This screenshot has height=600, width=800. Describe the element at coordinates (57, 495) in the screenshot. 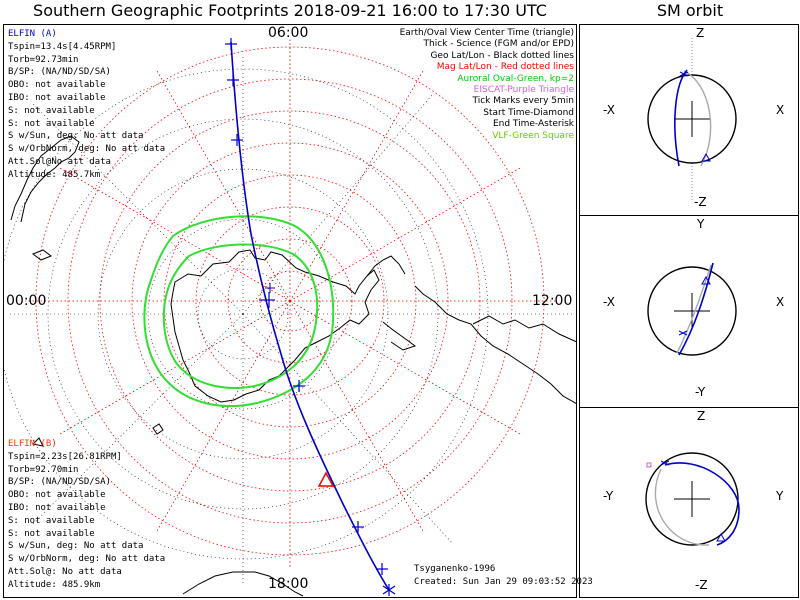

I see `elfin-b-line: OBO: not available` at that location.